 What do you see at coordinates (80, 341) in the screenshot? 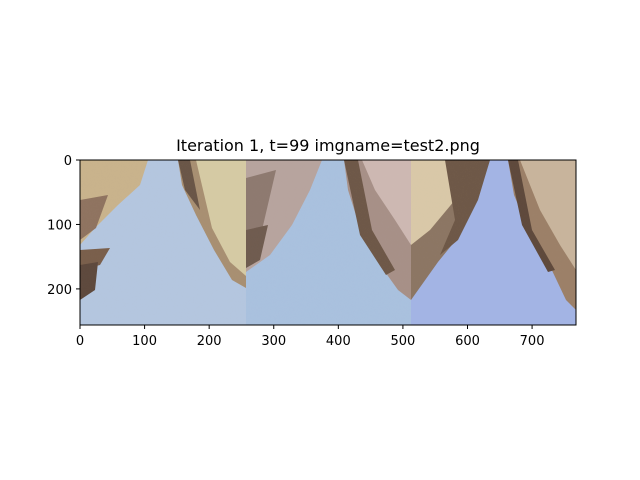
I see `x-tick-label: 0` at bounding box center [80, 341].